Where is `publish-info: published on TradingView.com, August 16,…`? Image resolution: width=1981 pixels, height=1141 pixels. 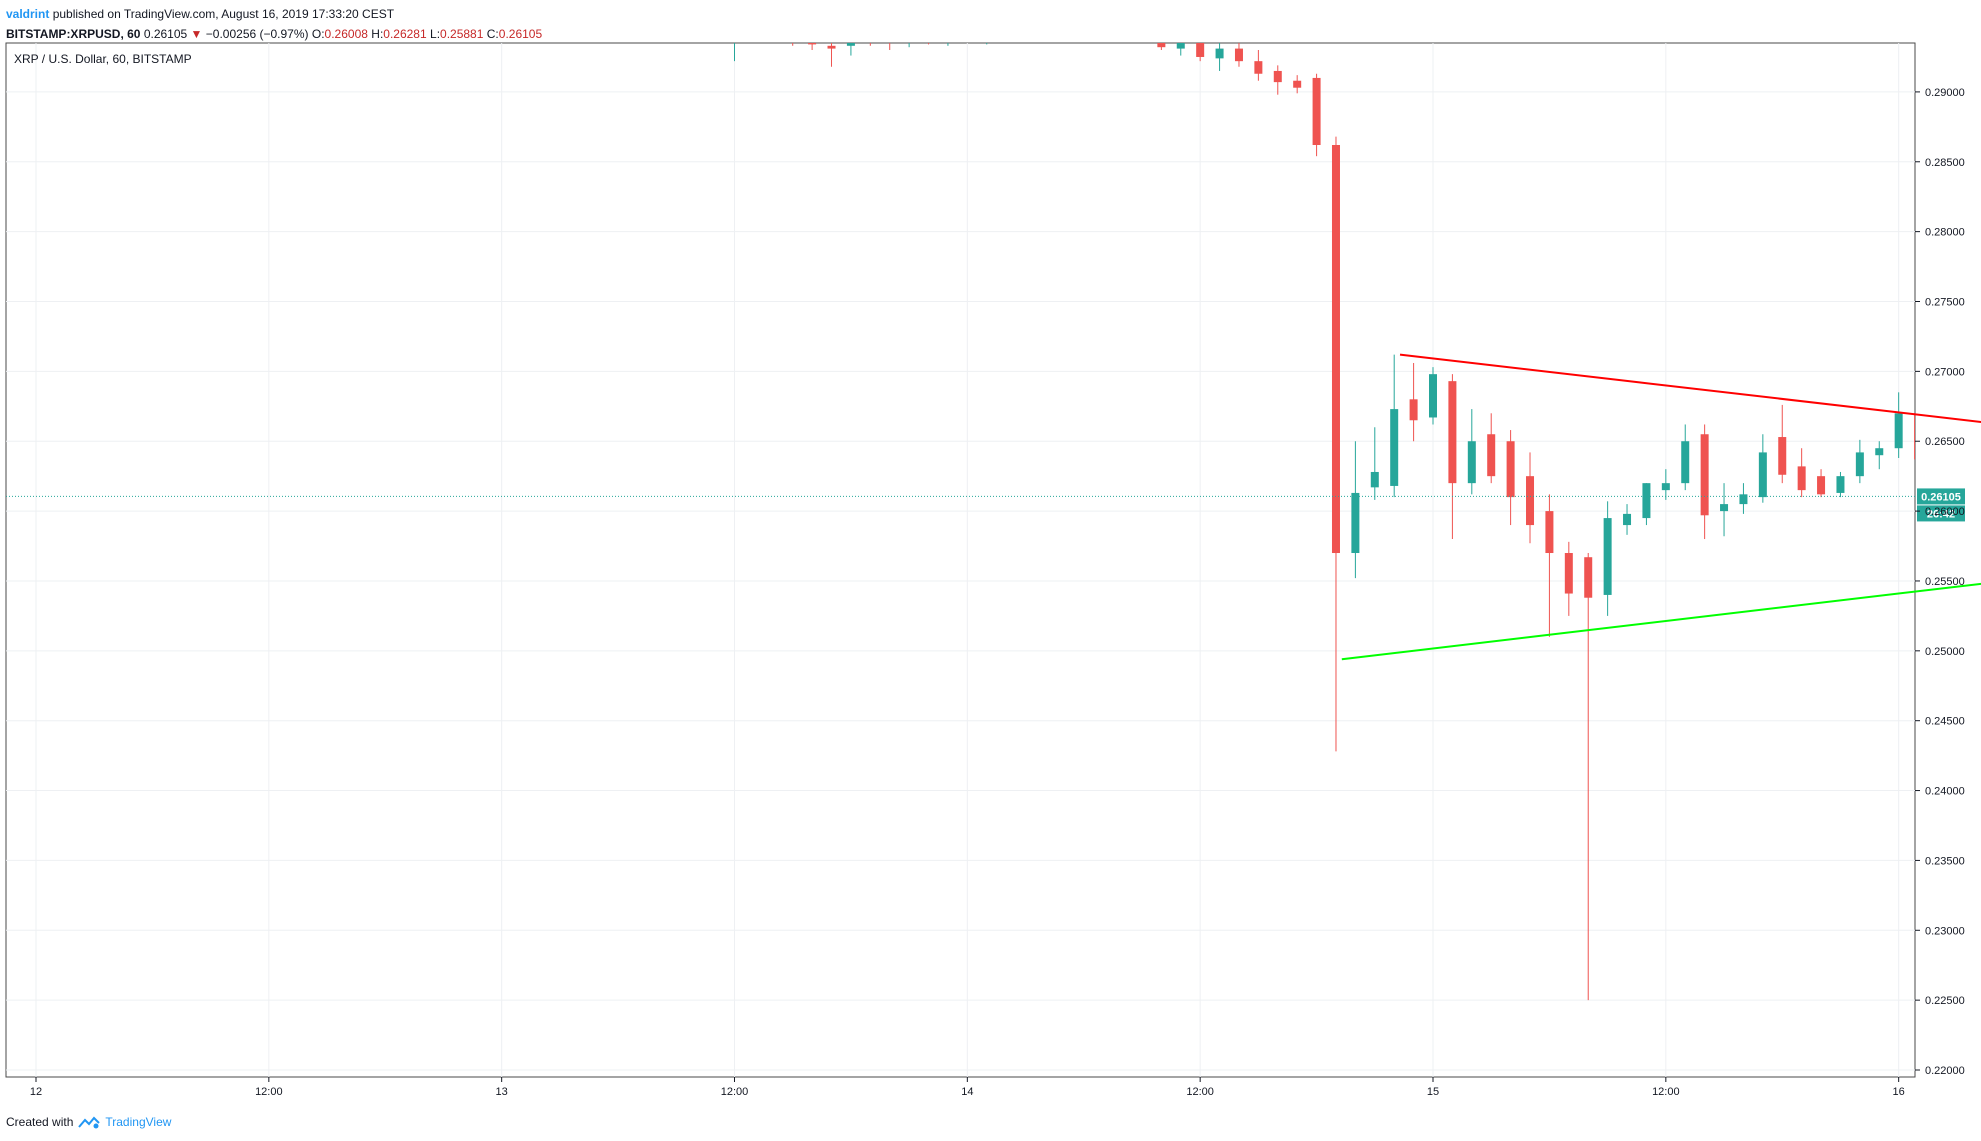 publish-info: published on TradingView.com, August 16,… is located at coordinates (223, 14).